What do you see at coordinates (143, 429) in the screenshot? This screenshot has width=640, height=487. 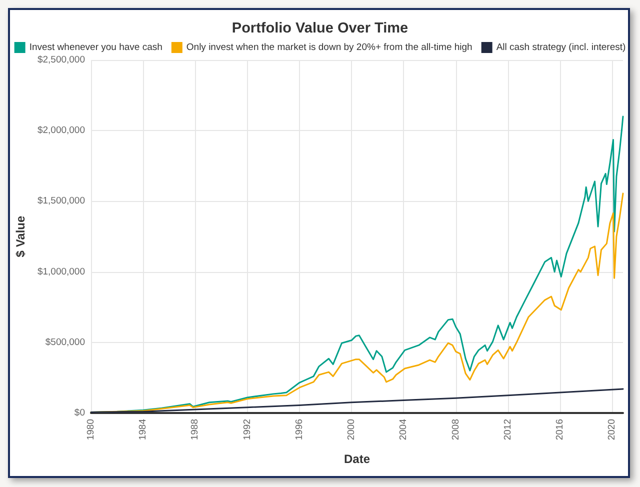 I see `x-tick-label: 1984` at bounding box center [143, 429].